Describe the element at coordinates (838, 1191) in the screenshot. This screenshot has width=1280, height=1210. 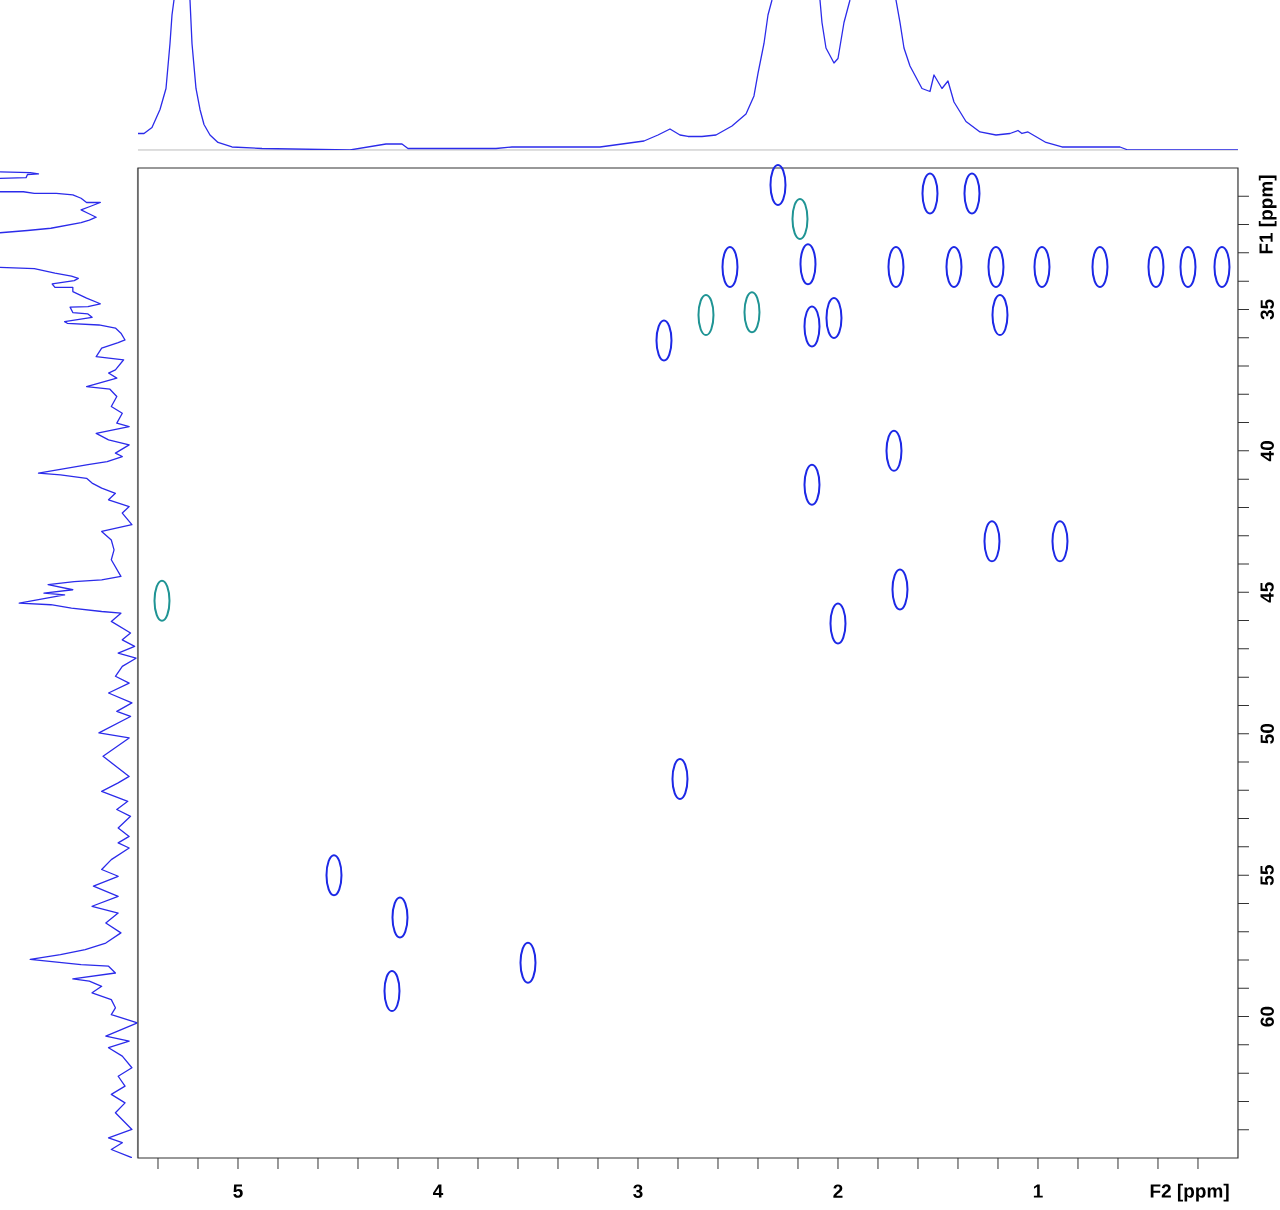
I see `x-tick-label: 2` at that location.